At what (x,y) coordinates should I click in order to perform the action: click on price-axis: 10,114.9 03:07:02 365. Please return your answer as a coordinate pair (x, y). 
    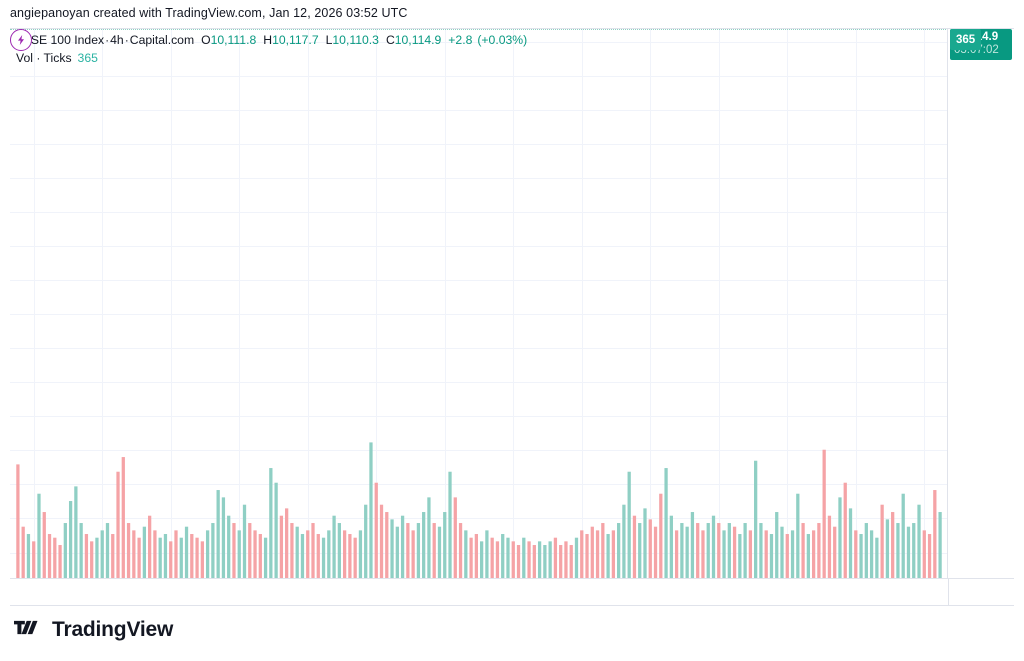
    Looking at the image, I should click on (981, 303).